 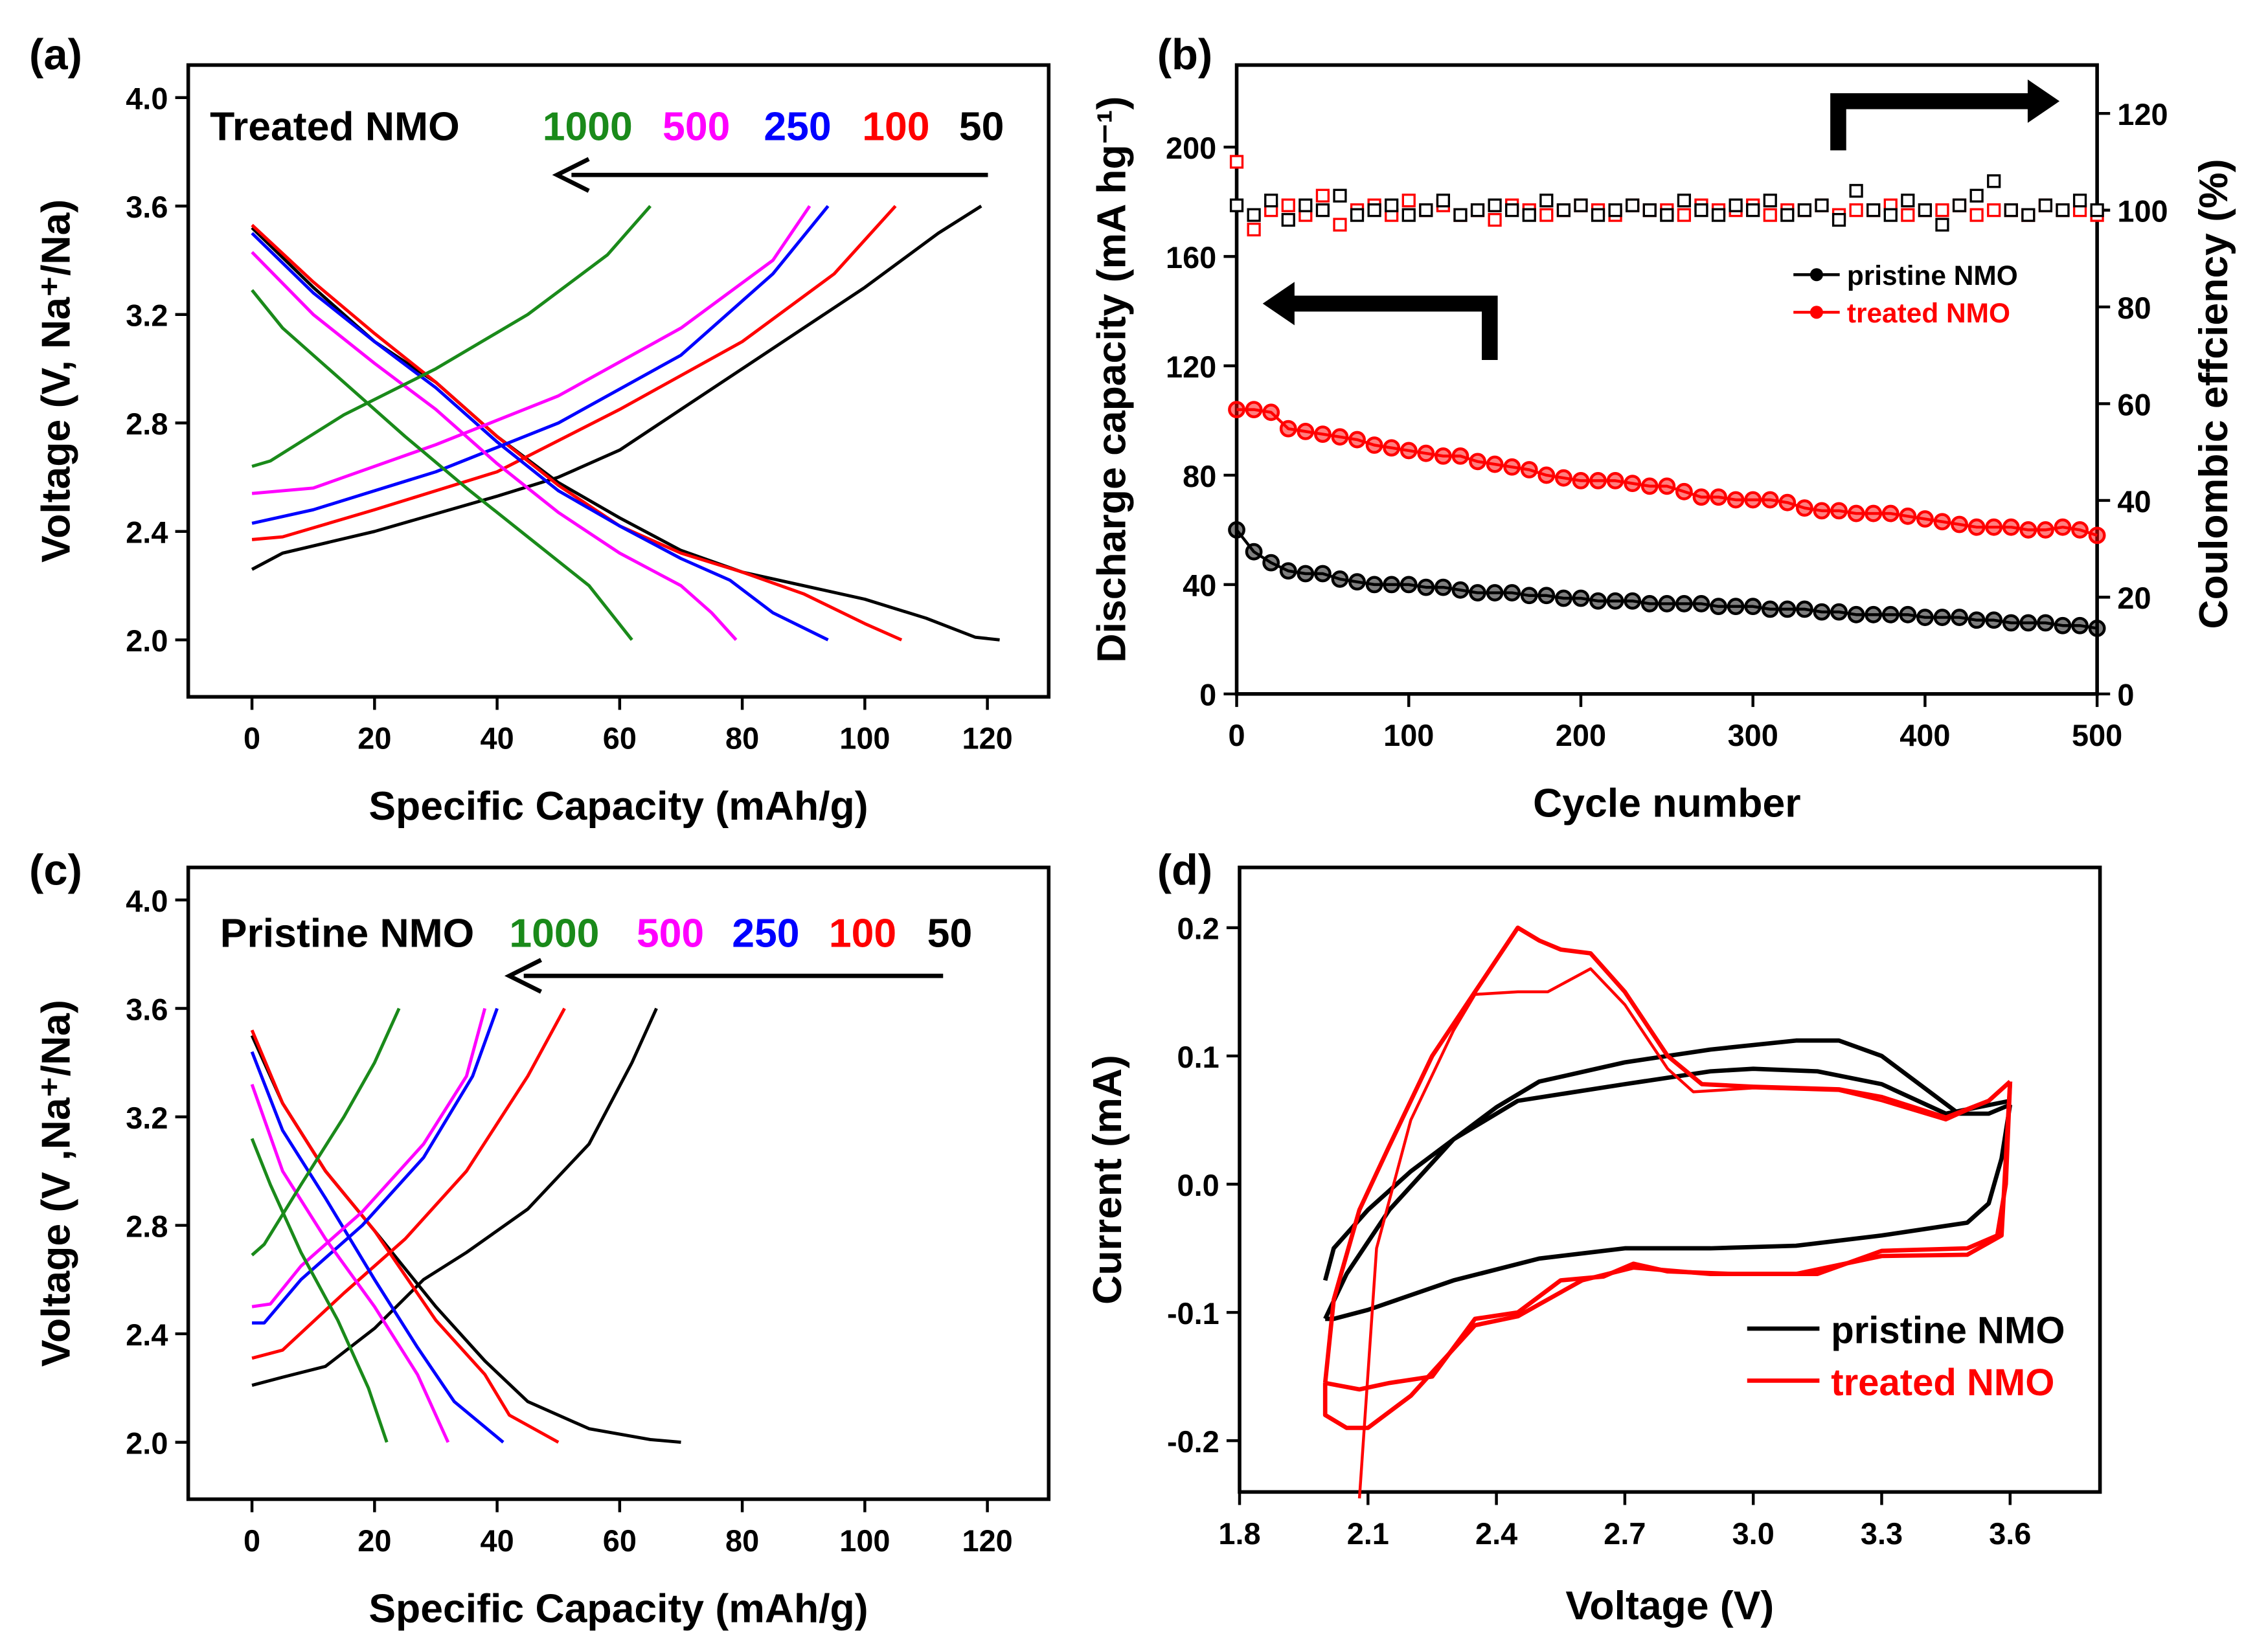 What do you see at coordinates (1191, 258) in the screenshot?
I see `y-tick-label: 160` at bounding box center [1191, 258].